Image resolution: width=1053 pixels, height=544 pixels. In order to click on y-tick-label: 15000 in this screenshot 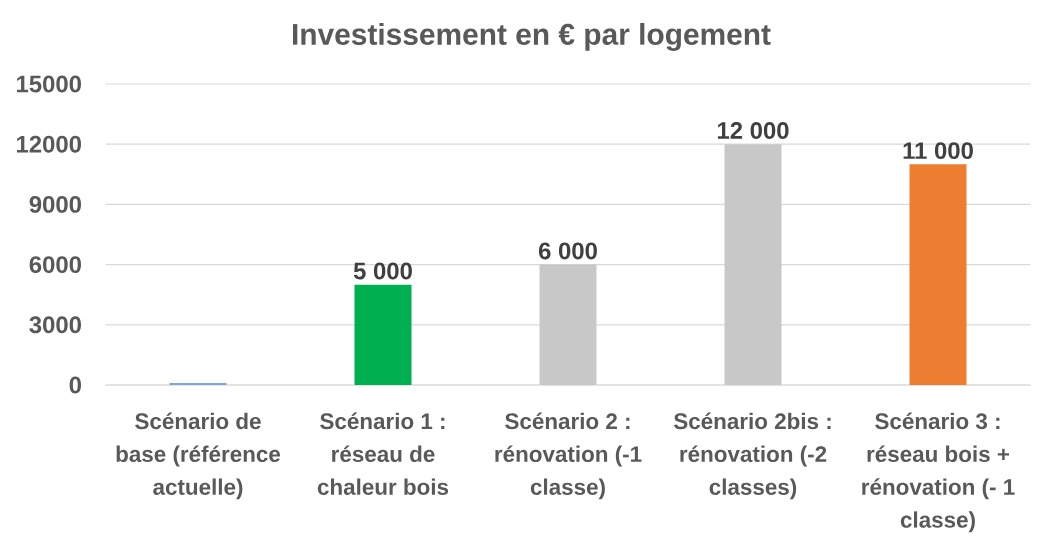, I will do `click(48, 84)`.